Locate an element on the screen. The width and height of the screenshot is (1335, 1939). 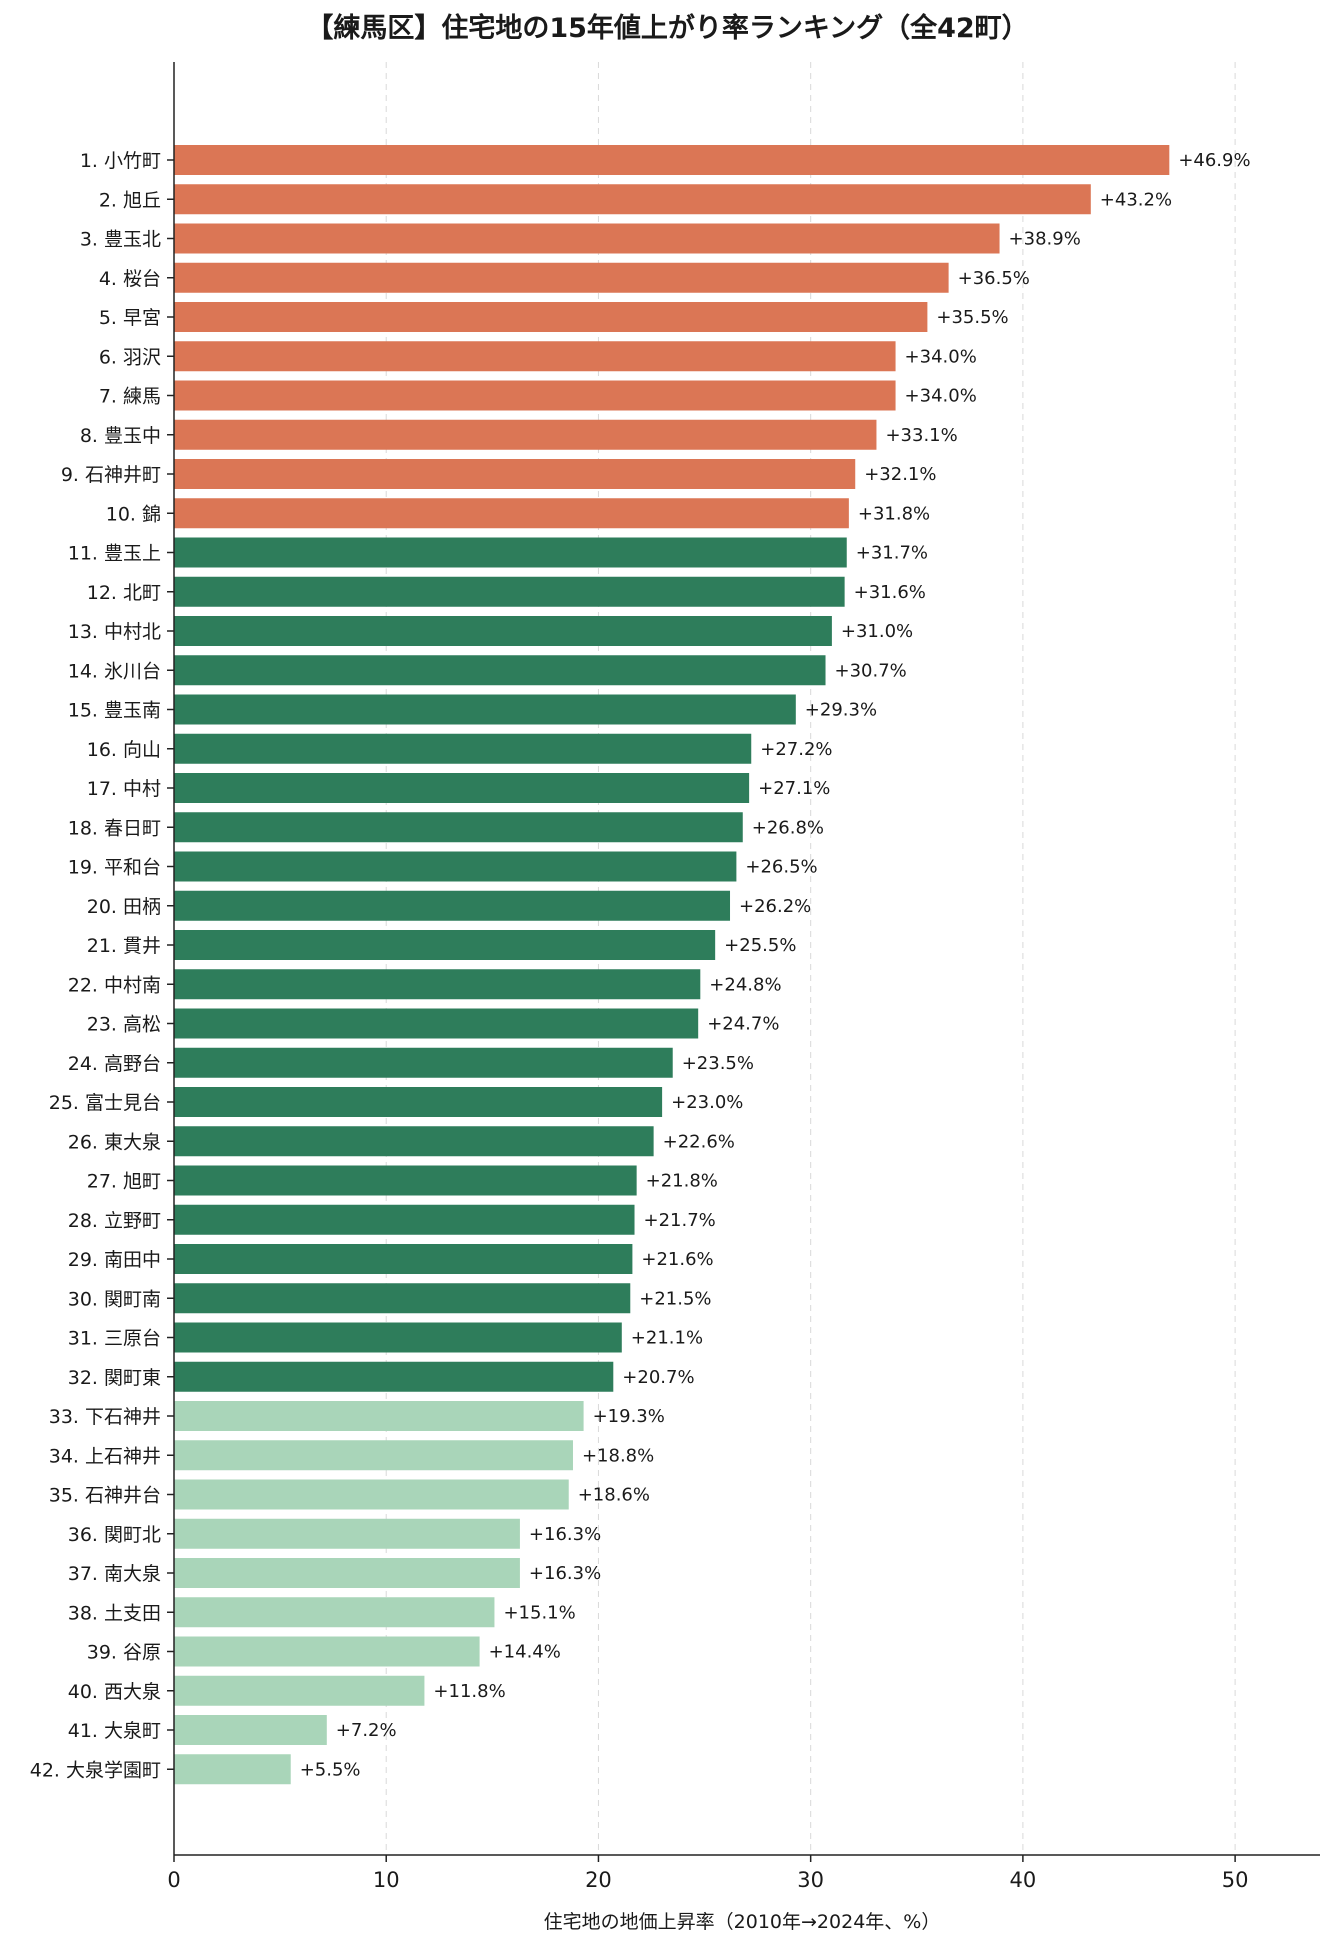
value-label: +38.9% is located at coordinates (1045, 239).